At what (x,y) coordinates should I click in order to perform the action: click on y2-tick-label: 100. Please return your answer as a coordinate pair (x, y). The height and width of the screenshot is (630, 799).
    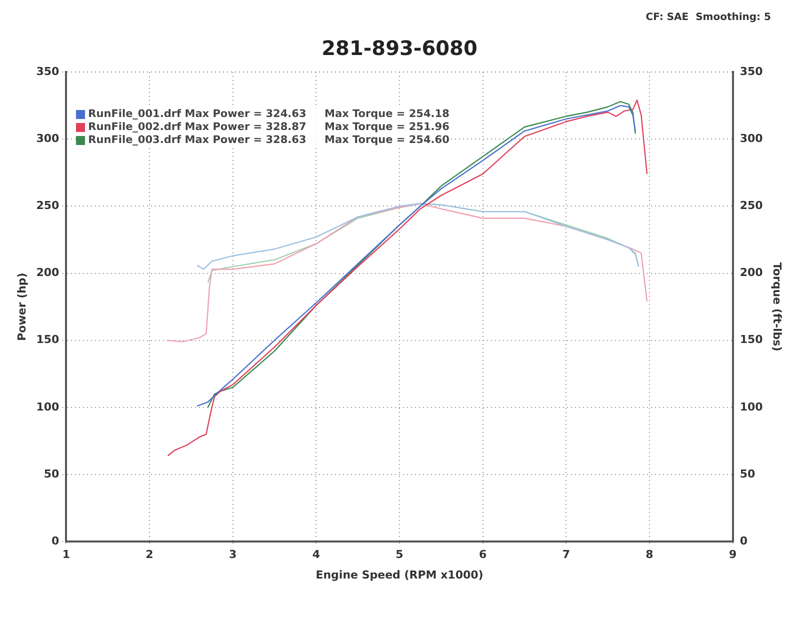
    Looking at the image, I should click on (752, 407).